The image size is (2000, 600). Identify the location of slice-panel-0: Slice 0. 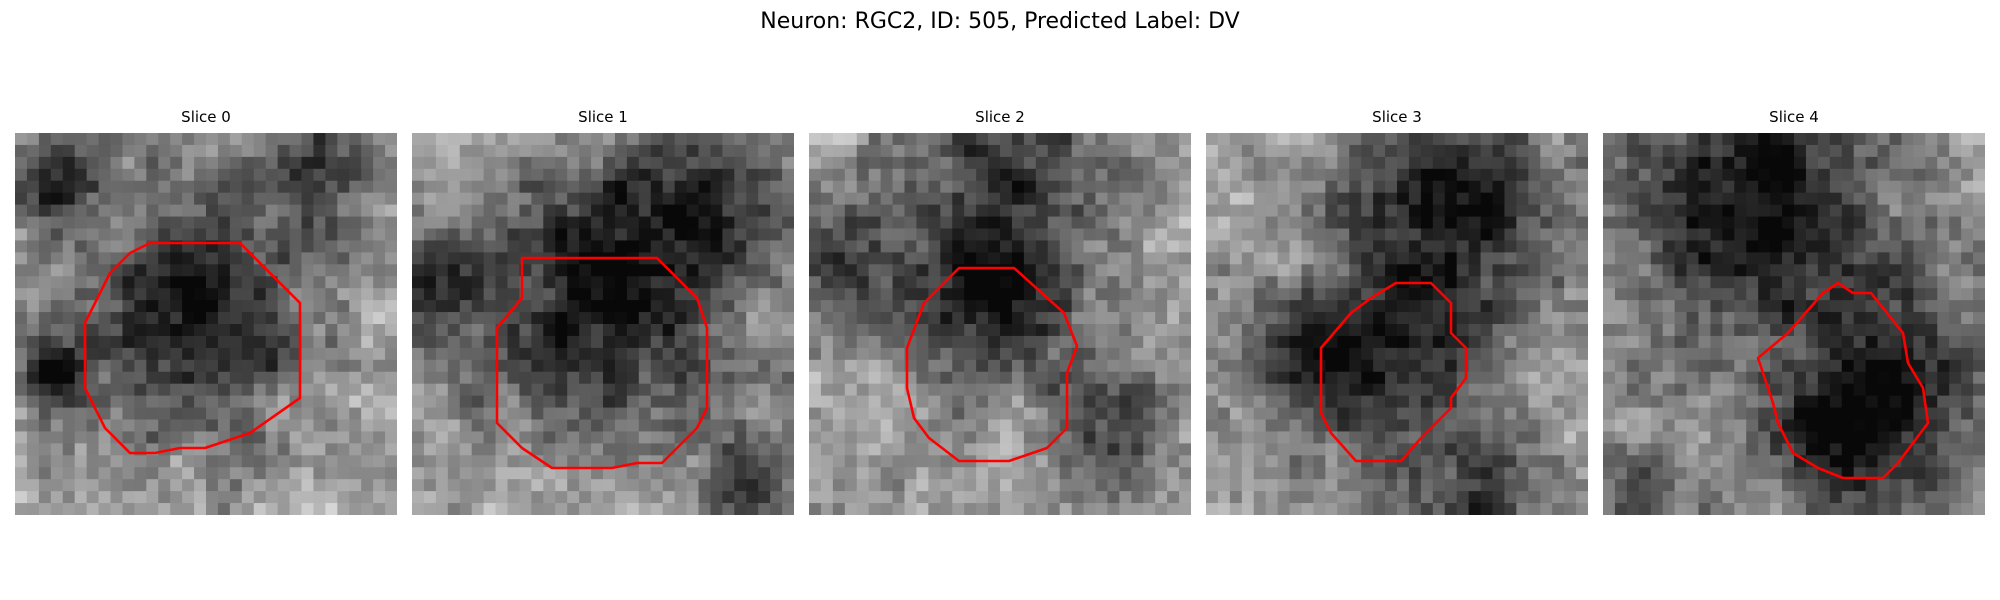
(206, 310).